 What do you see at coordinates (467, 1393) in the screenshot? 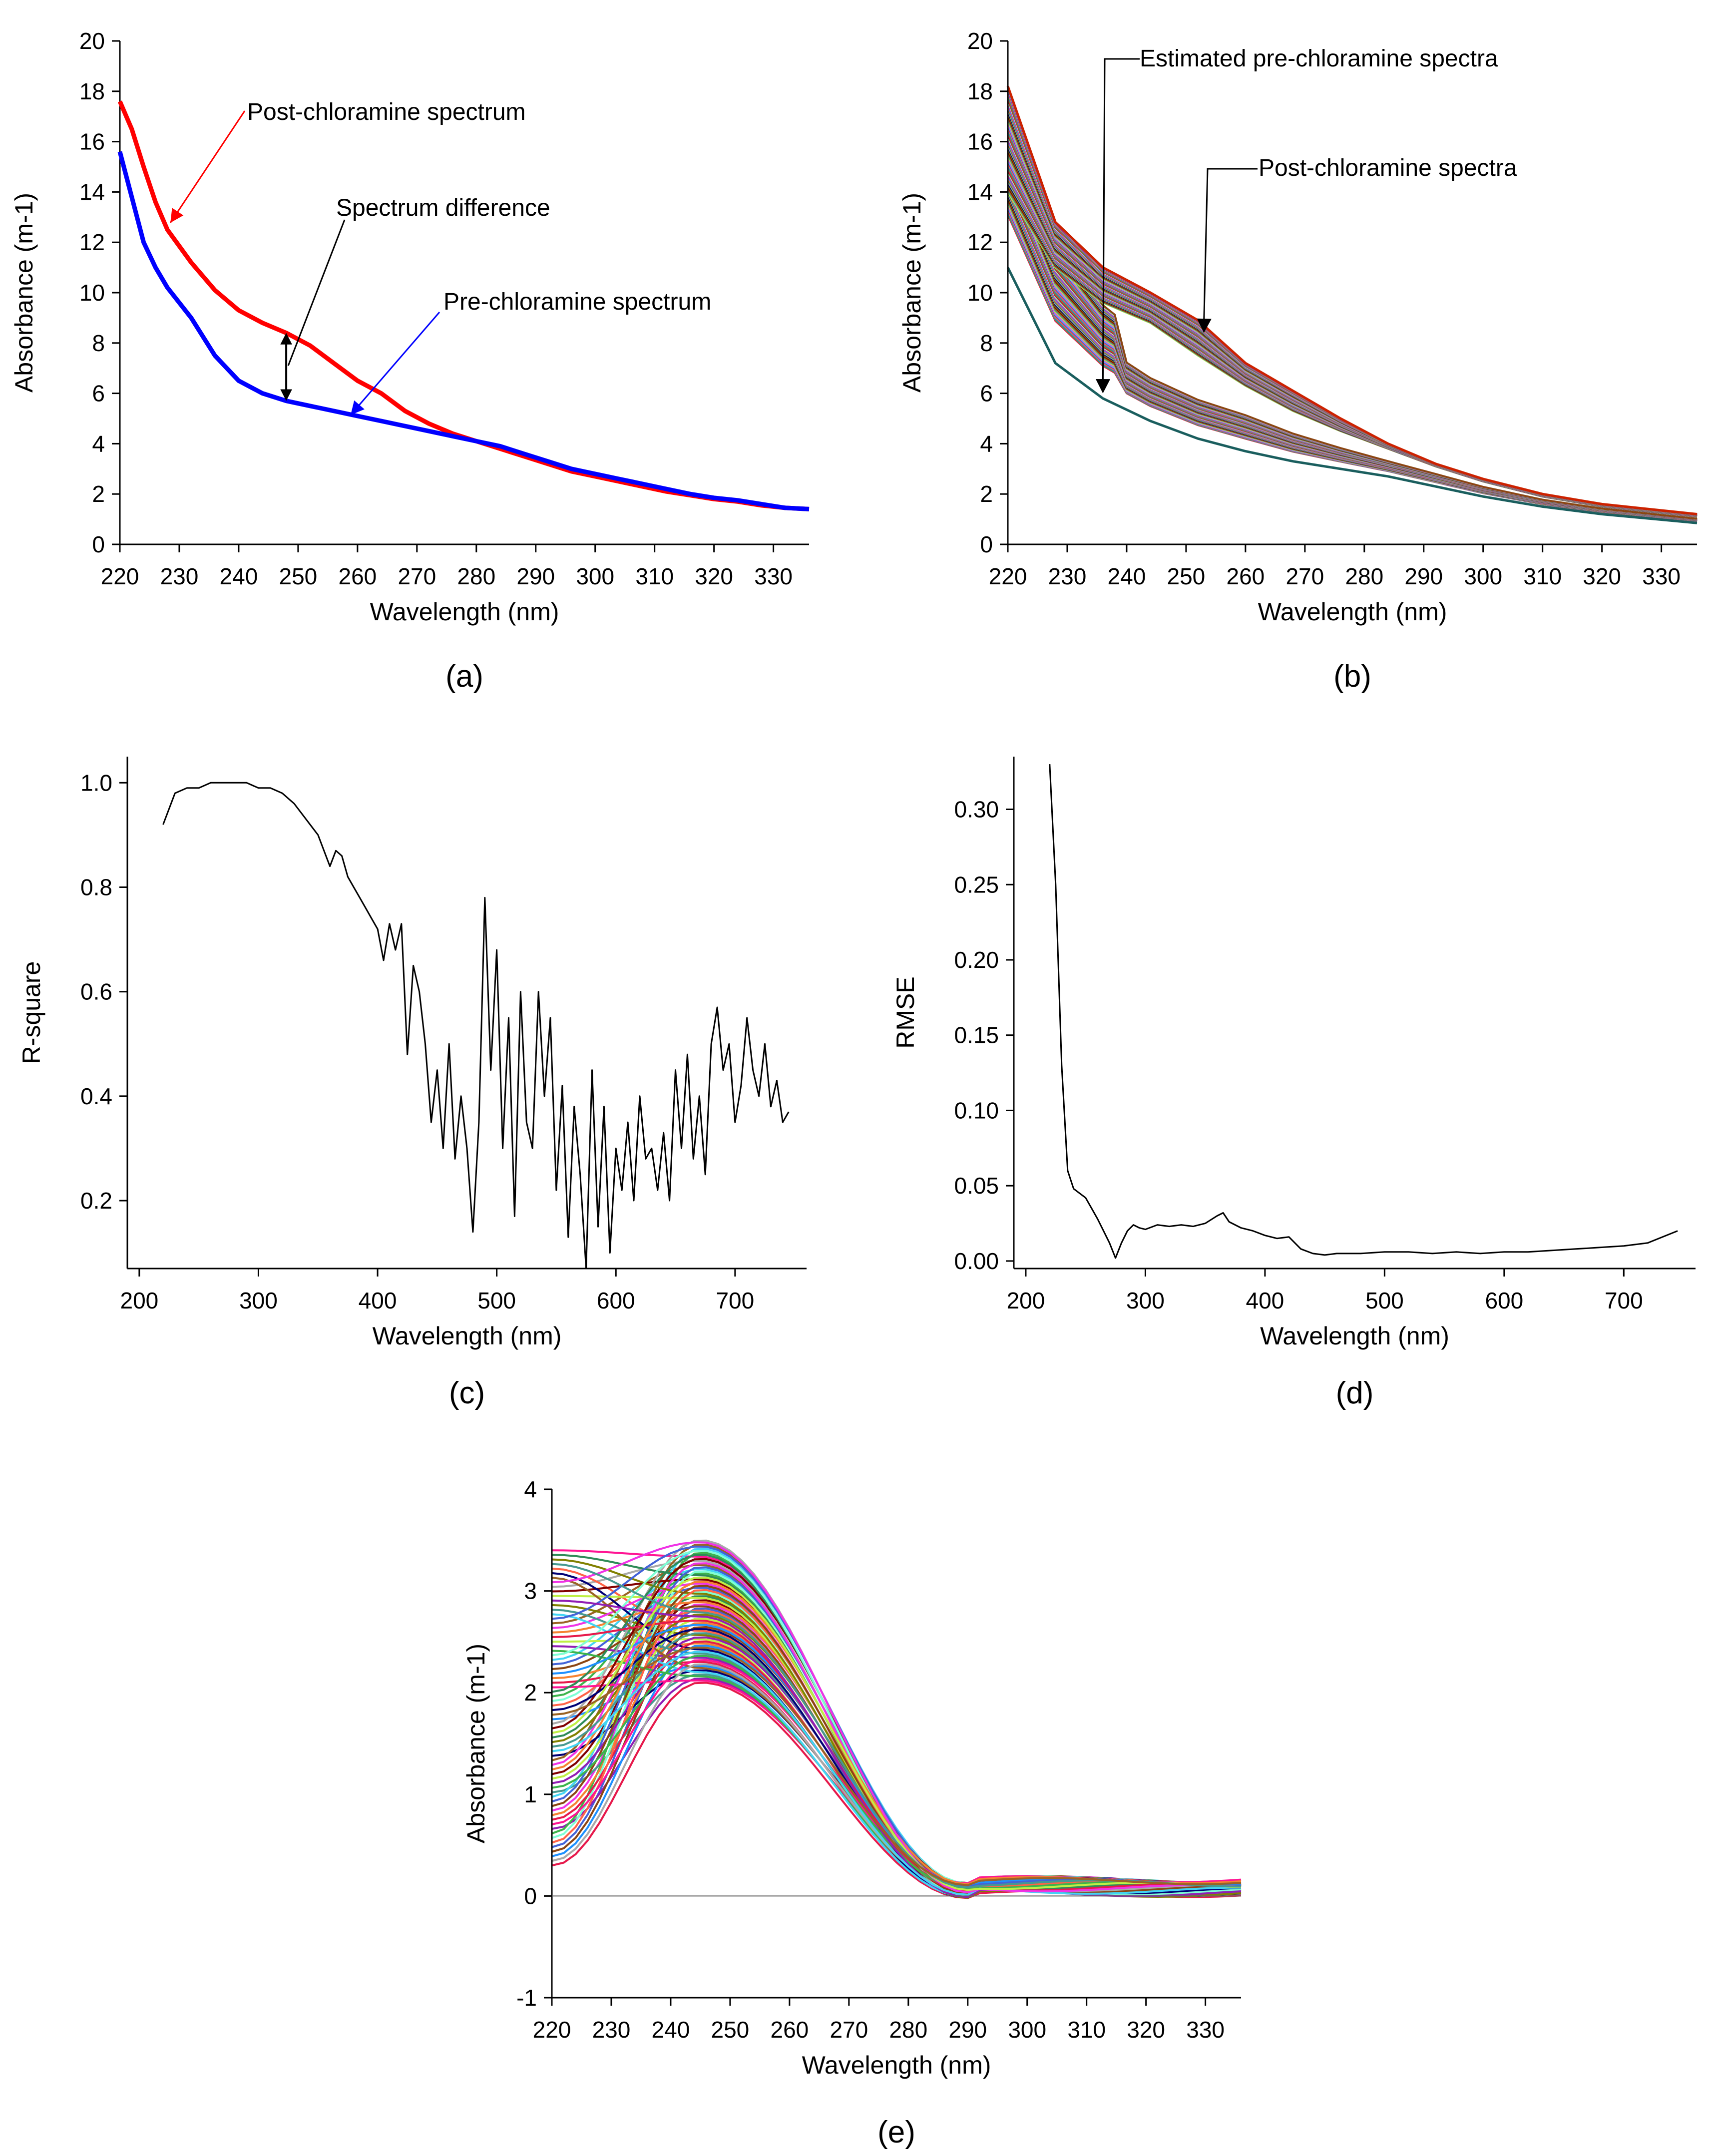
I see `panel-caption: (c)` at bounding box center [467, 1393].